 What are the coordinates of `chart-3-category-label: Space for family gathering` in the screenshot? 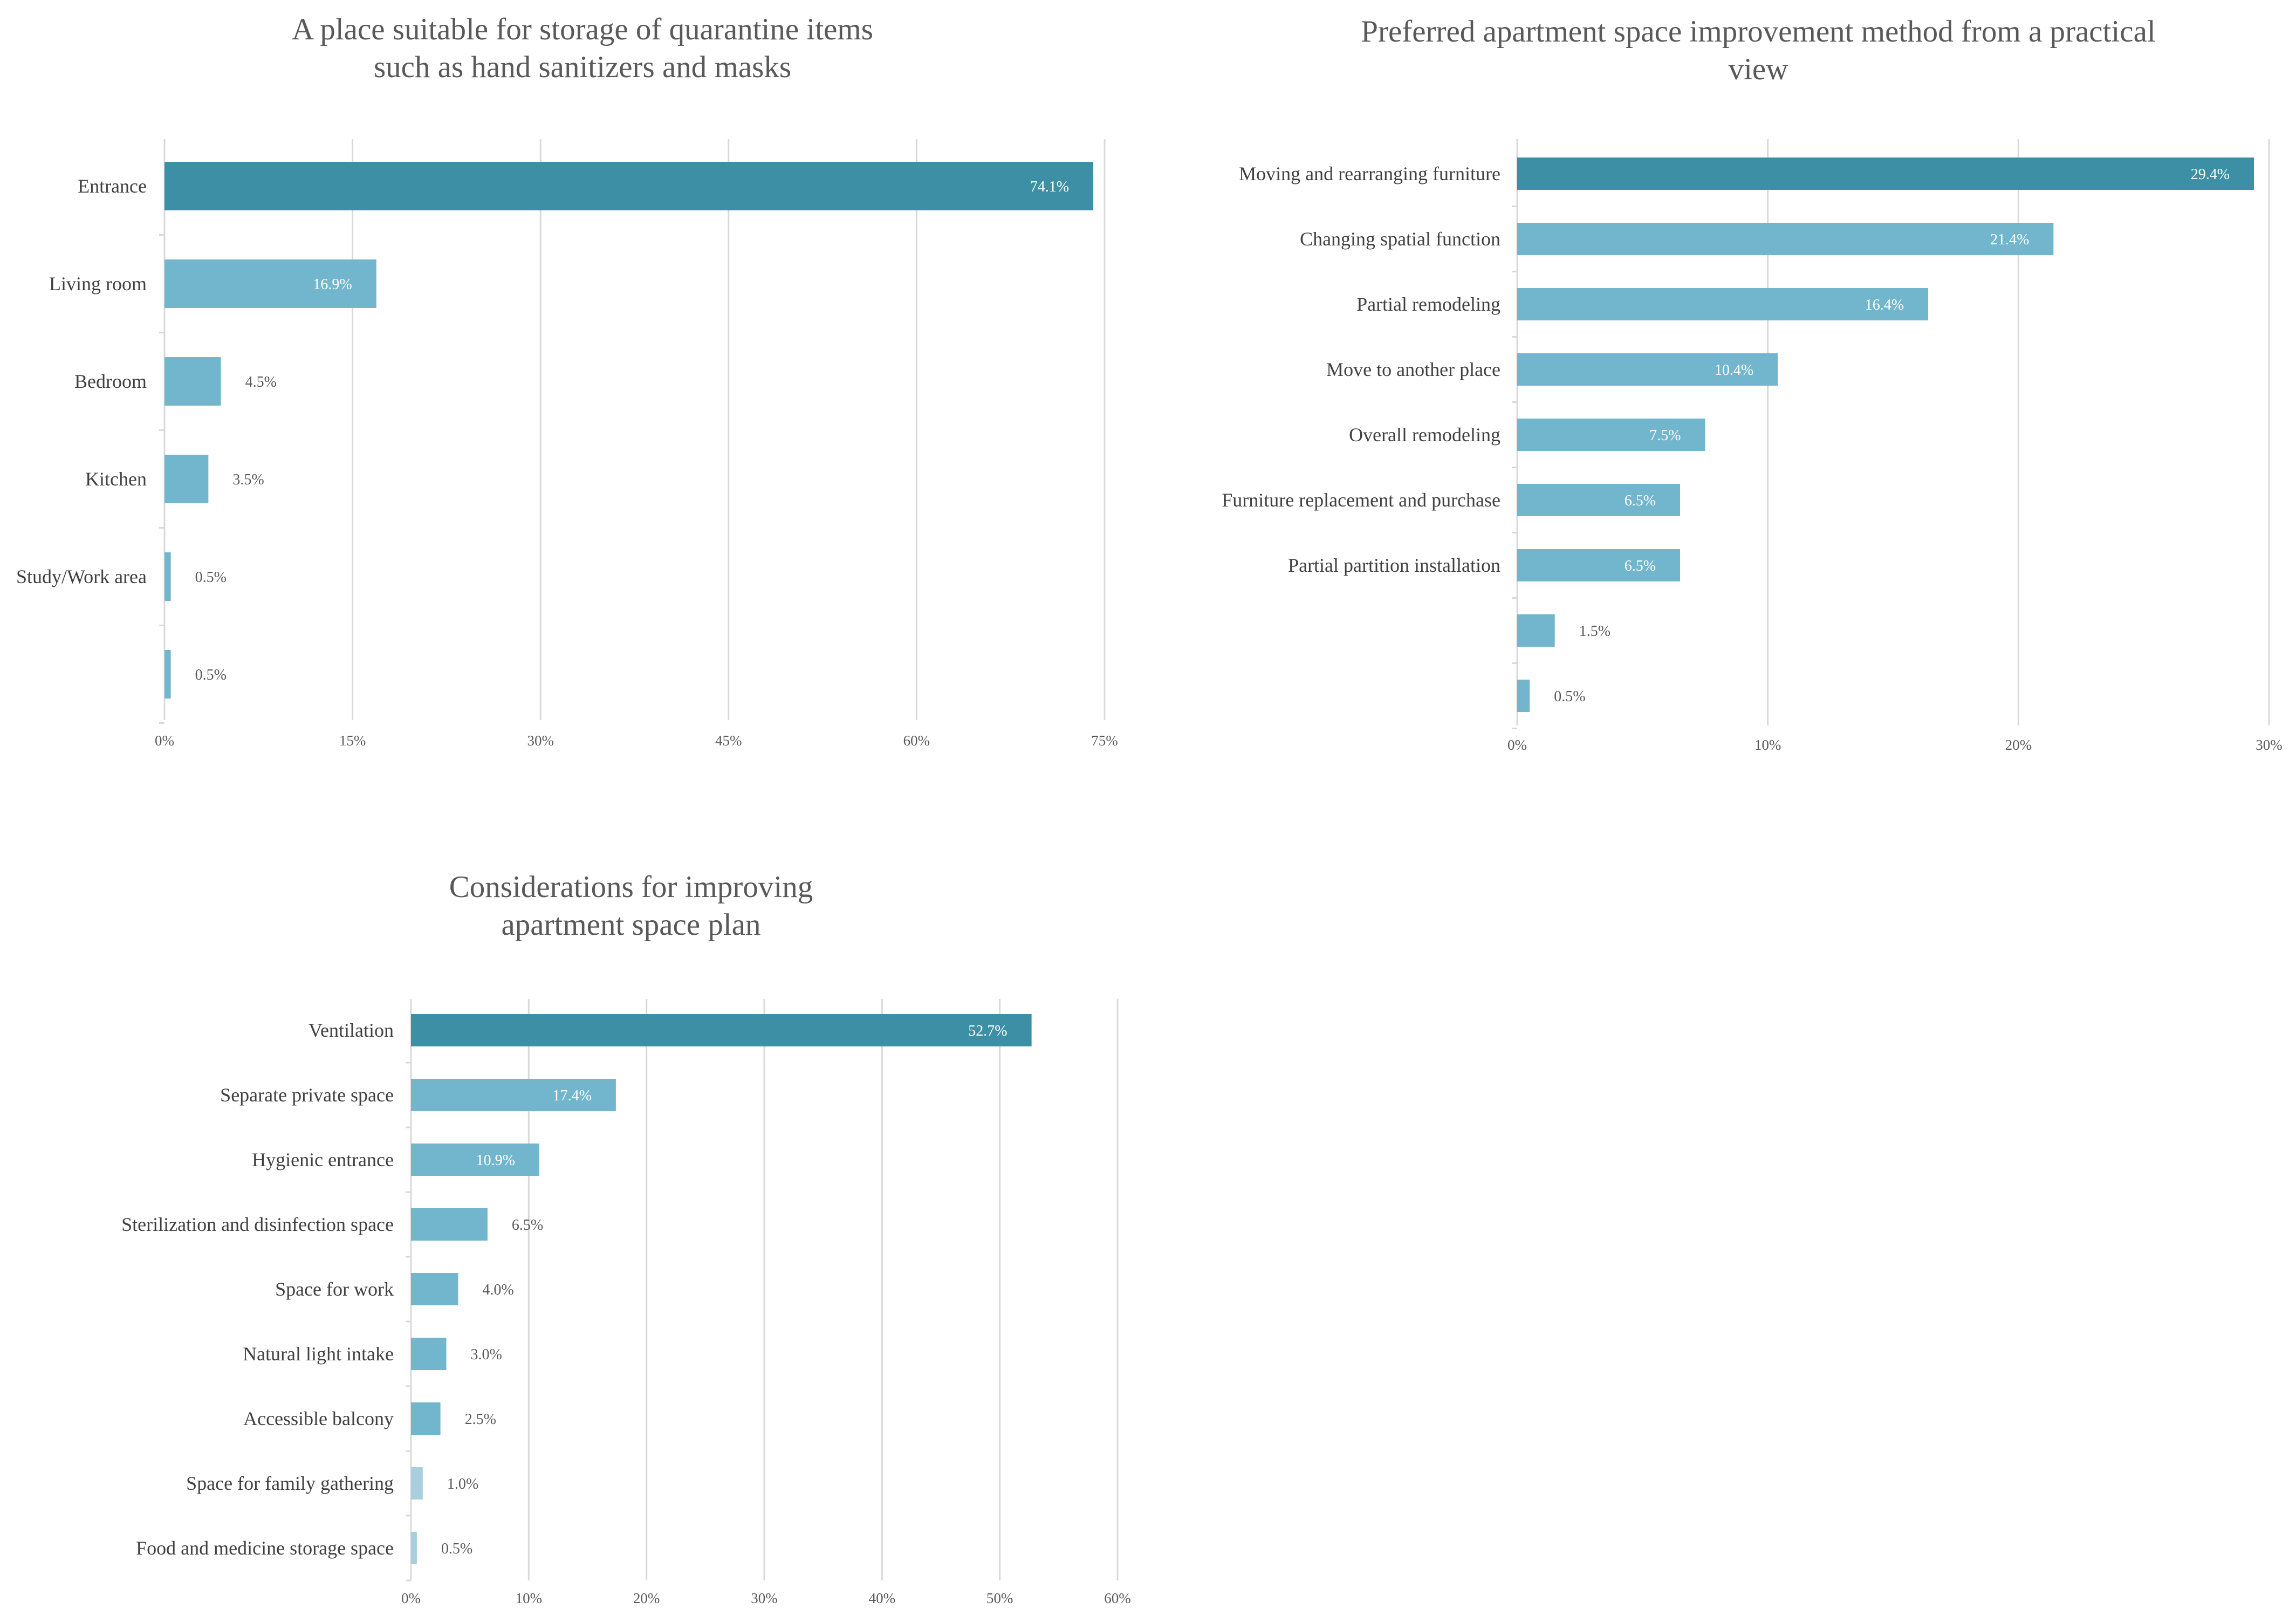 It's located at (290, 1483).